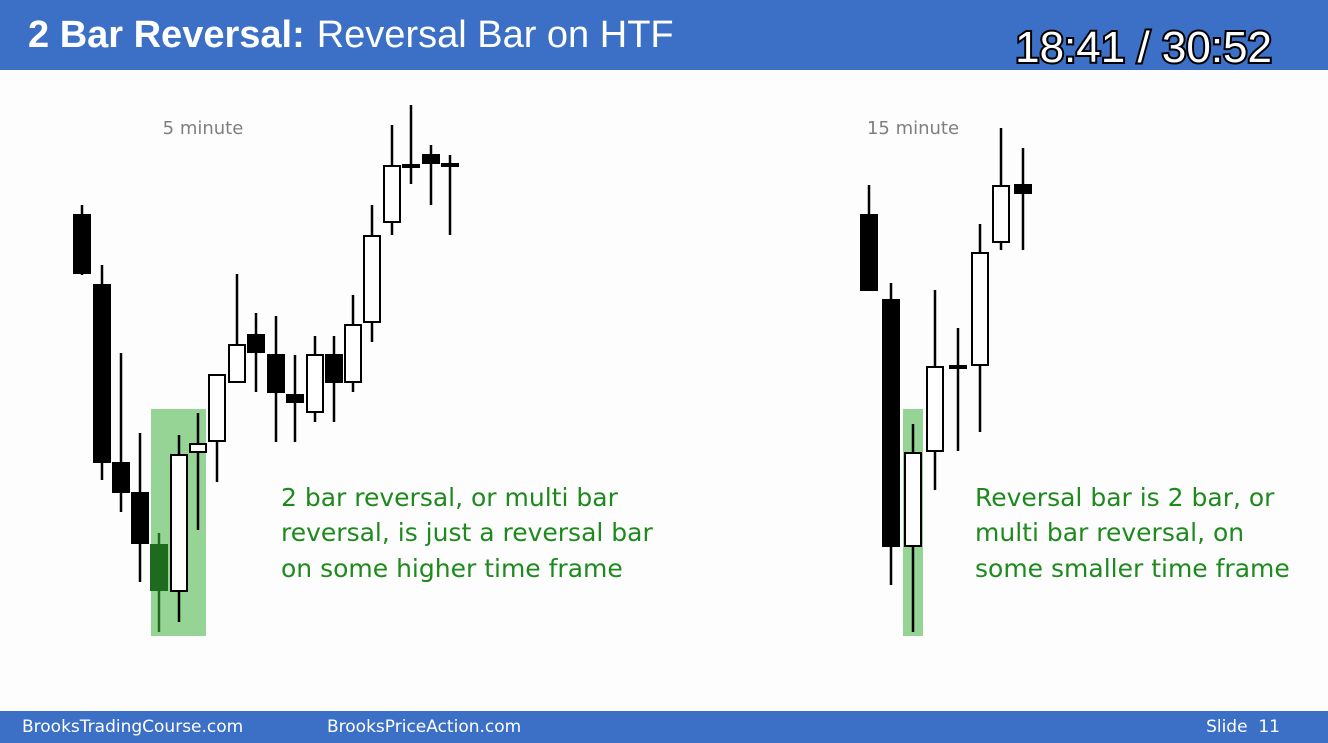 The image size is (1328, 743). What do you see at coordinates (450, 497) in the screenshot?
I see `annotation-line: 2 bar reversal, or multi bar` at bounding box center [450, 497].